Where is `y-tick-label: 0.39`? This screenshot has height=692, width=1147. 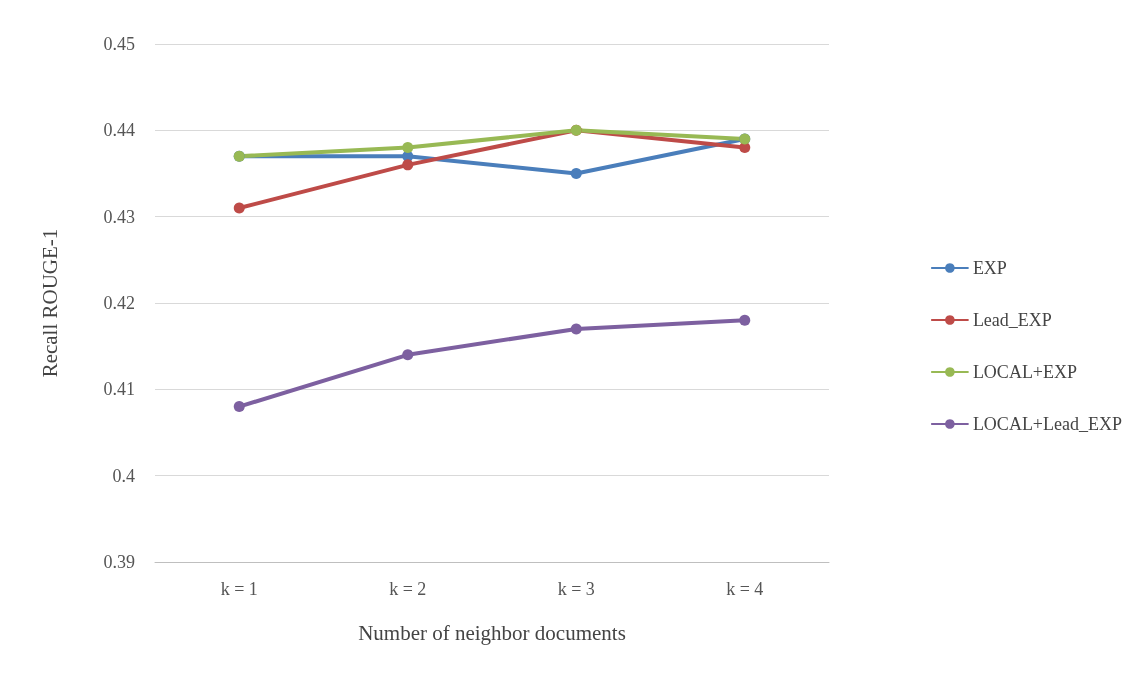
y-tick-label: 0.39 is located at coordinates (119, 562).